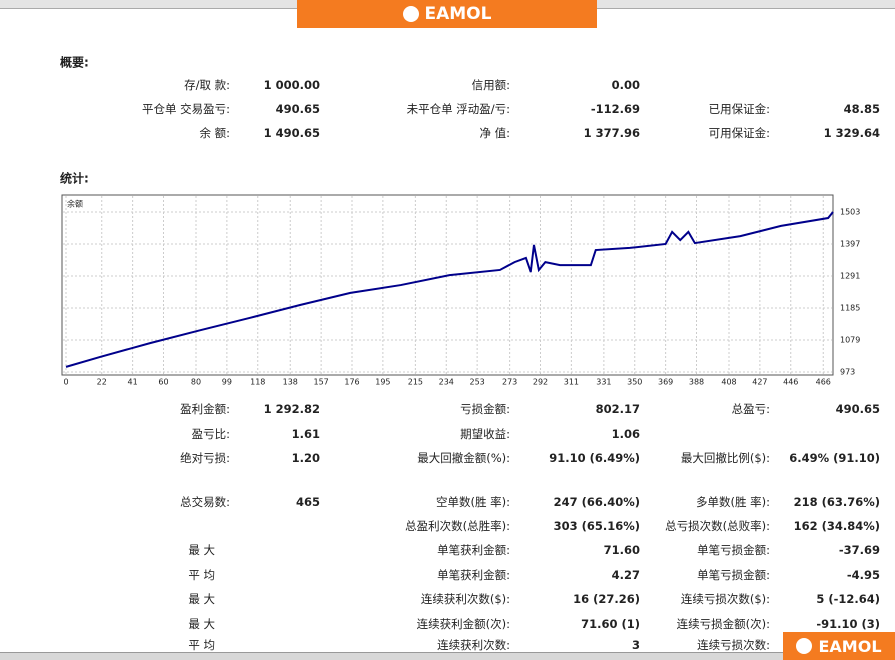 This screenshot has width=895, height=660. Describe the element at coordinates (320, 382) in the screenshot. I see `x-tick-label: 157` at that location.